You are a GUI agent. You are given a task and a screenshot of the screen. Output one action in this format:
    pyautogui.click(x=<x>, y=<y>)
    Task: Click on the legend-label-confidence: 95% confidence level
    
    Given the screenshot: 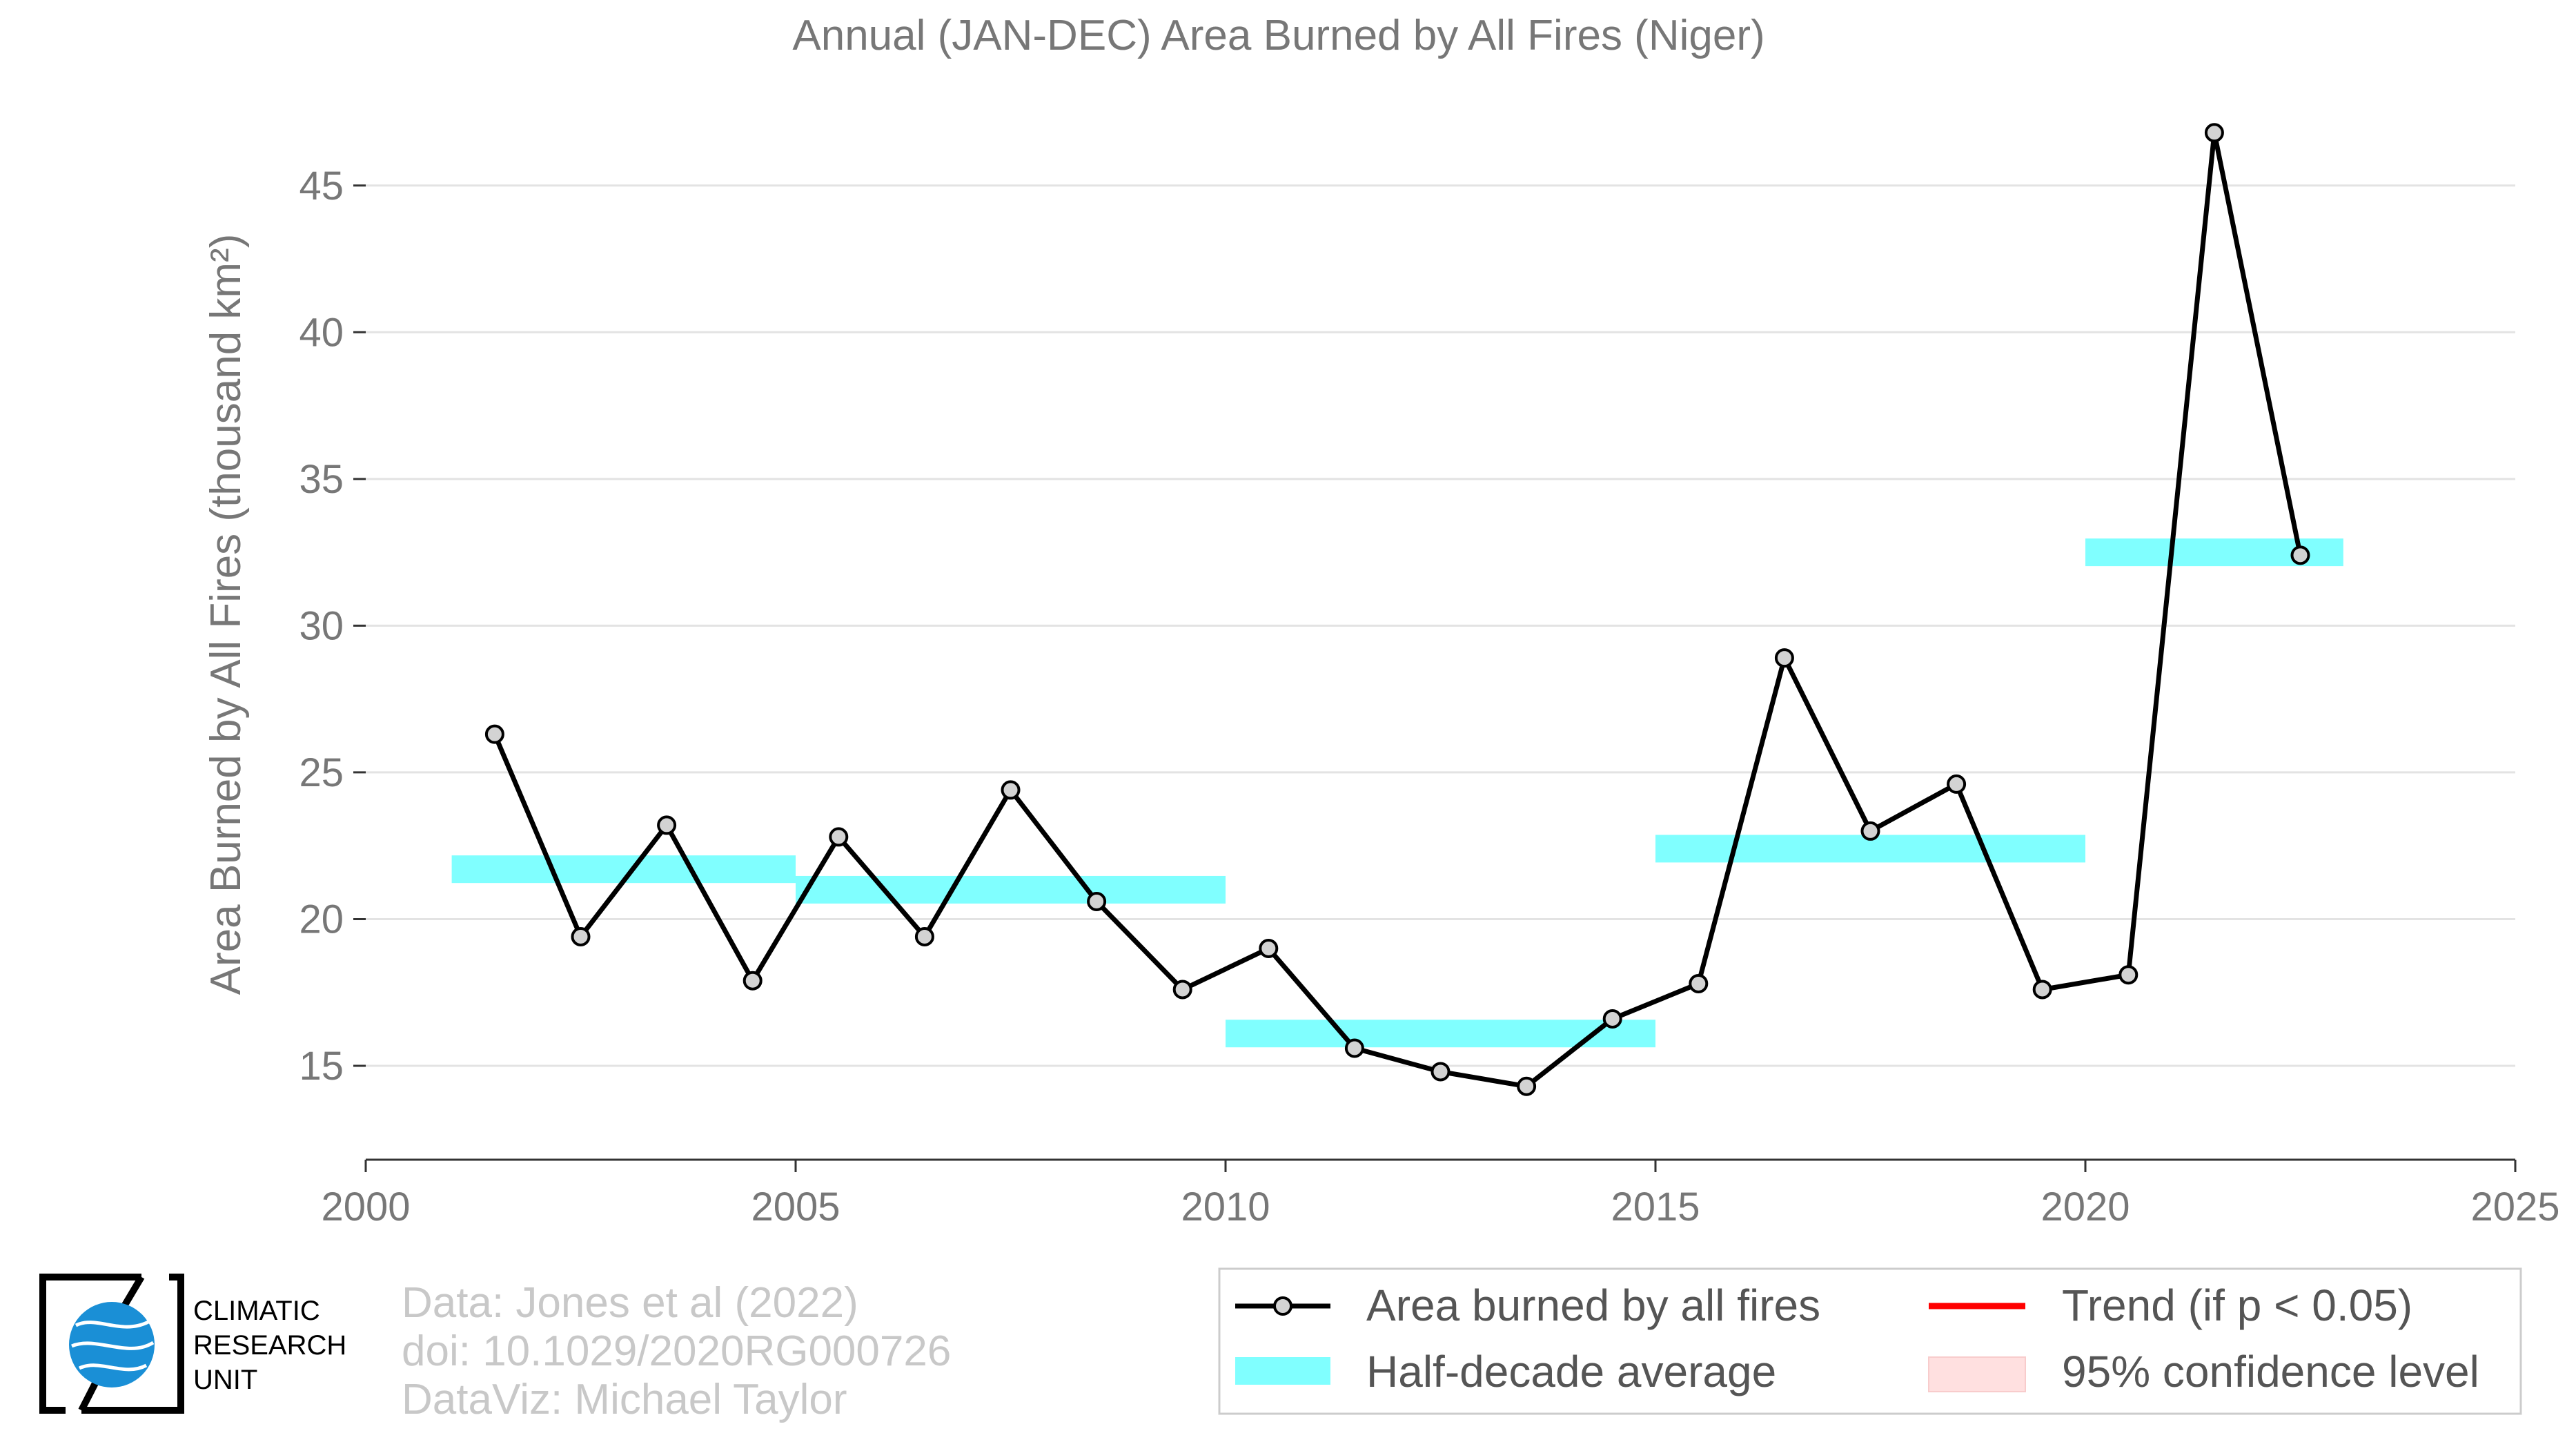 What is the action you would take?
    pyautogui.click(x=2270, y=1371)
    